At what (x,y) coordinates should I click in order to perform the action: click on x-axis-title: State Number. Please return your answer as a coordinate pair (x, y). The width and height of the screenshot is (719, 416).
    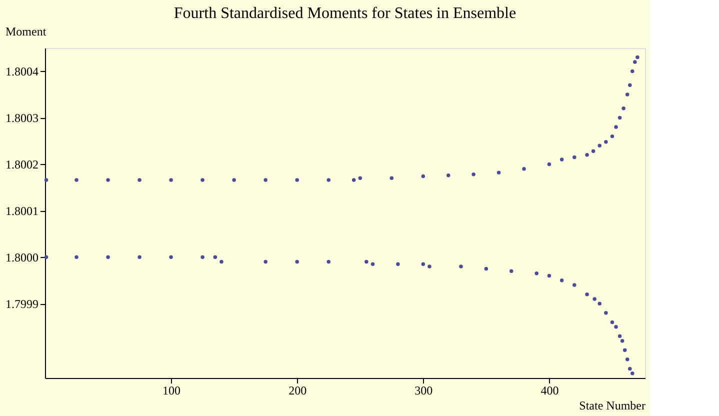
    Looking at the image, I should click on (612, 405).